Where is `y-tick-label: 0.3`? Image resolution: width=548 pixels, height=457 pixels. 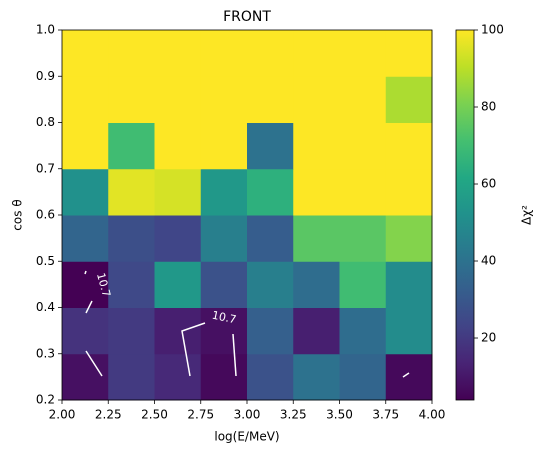
y-tick-label: 0.3 is located at coordinates (45, 353).